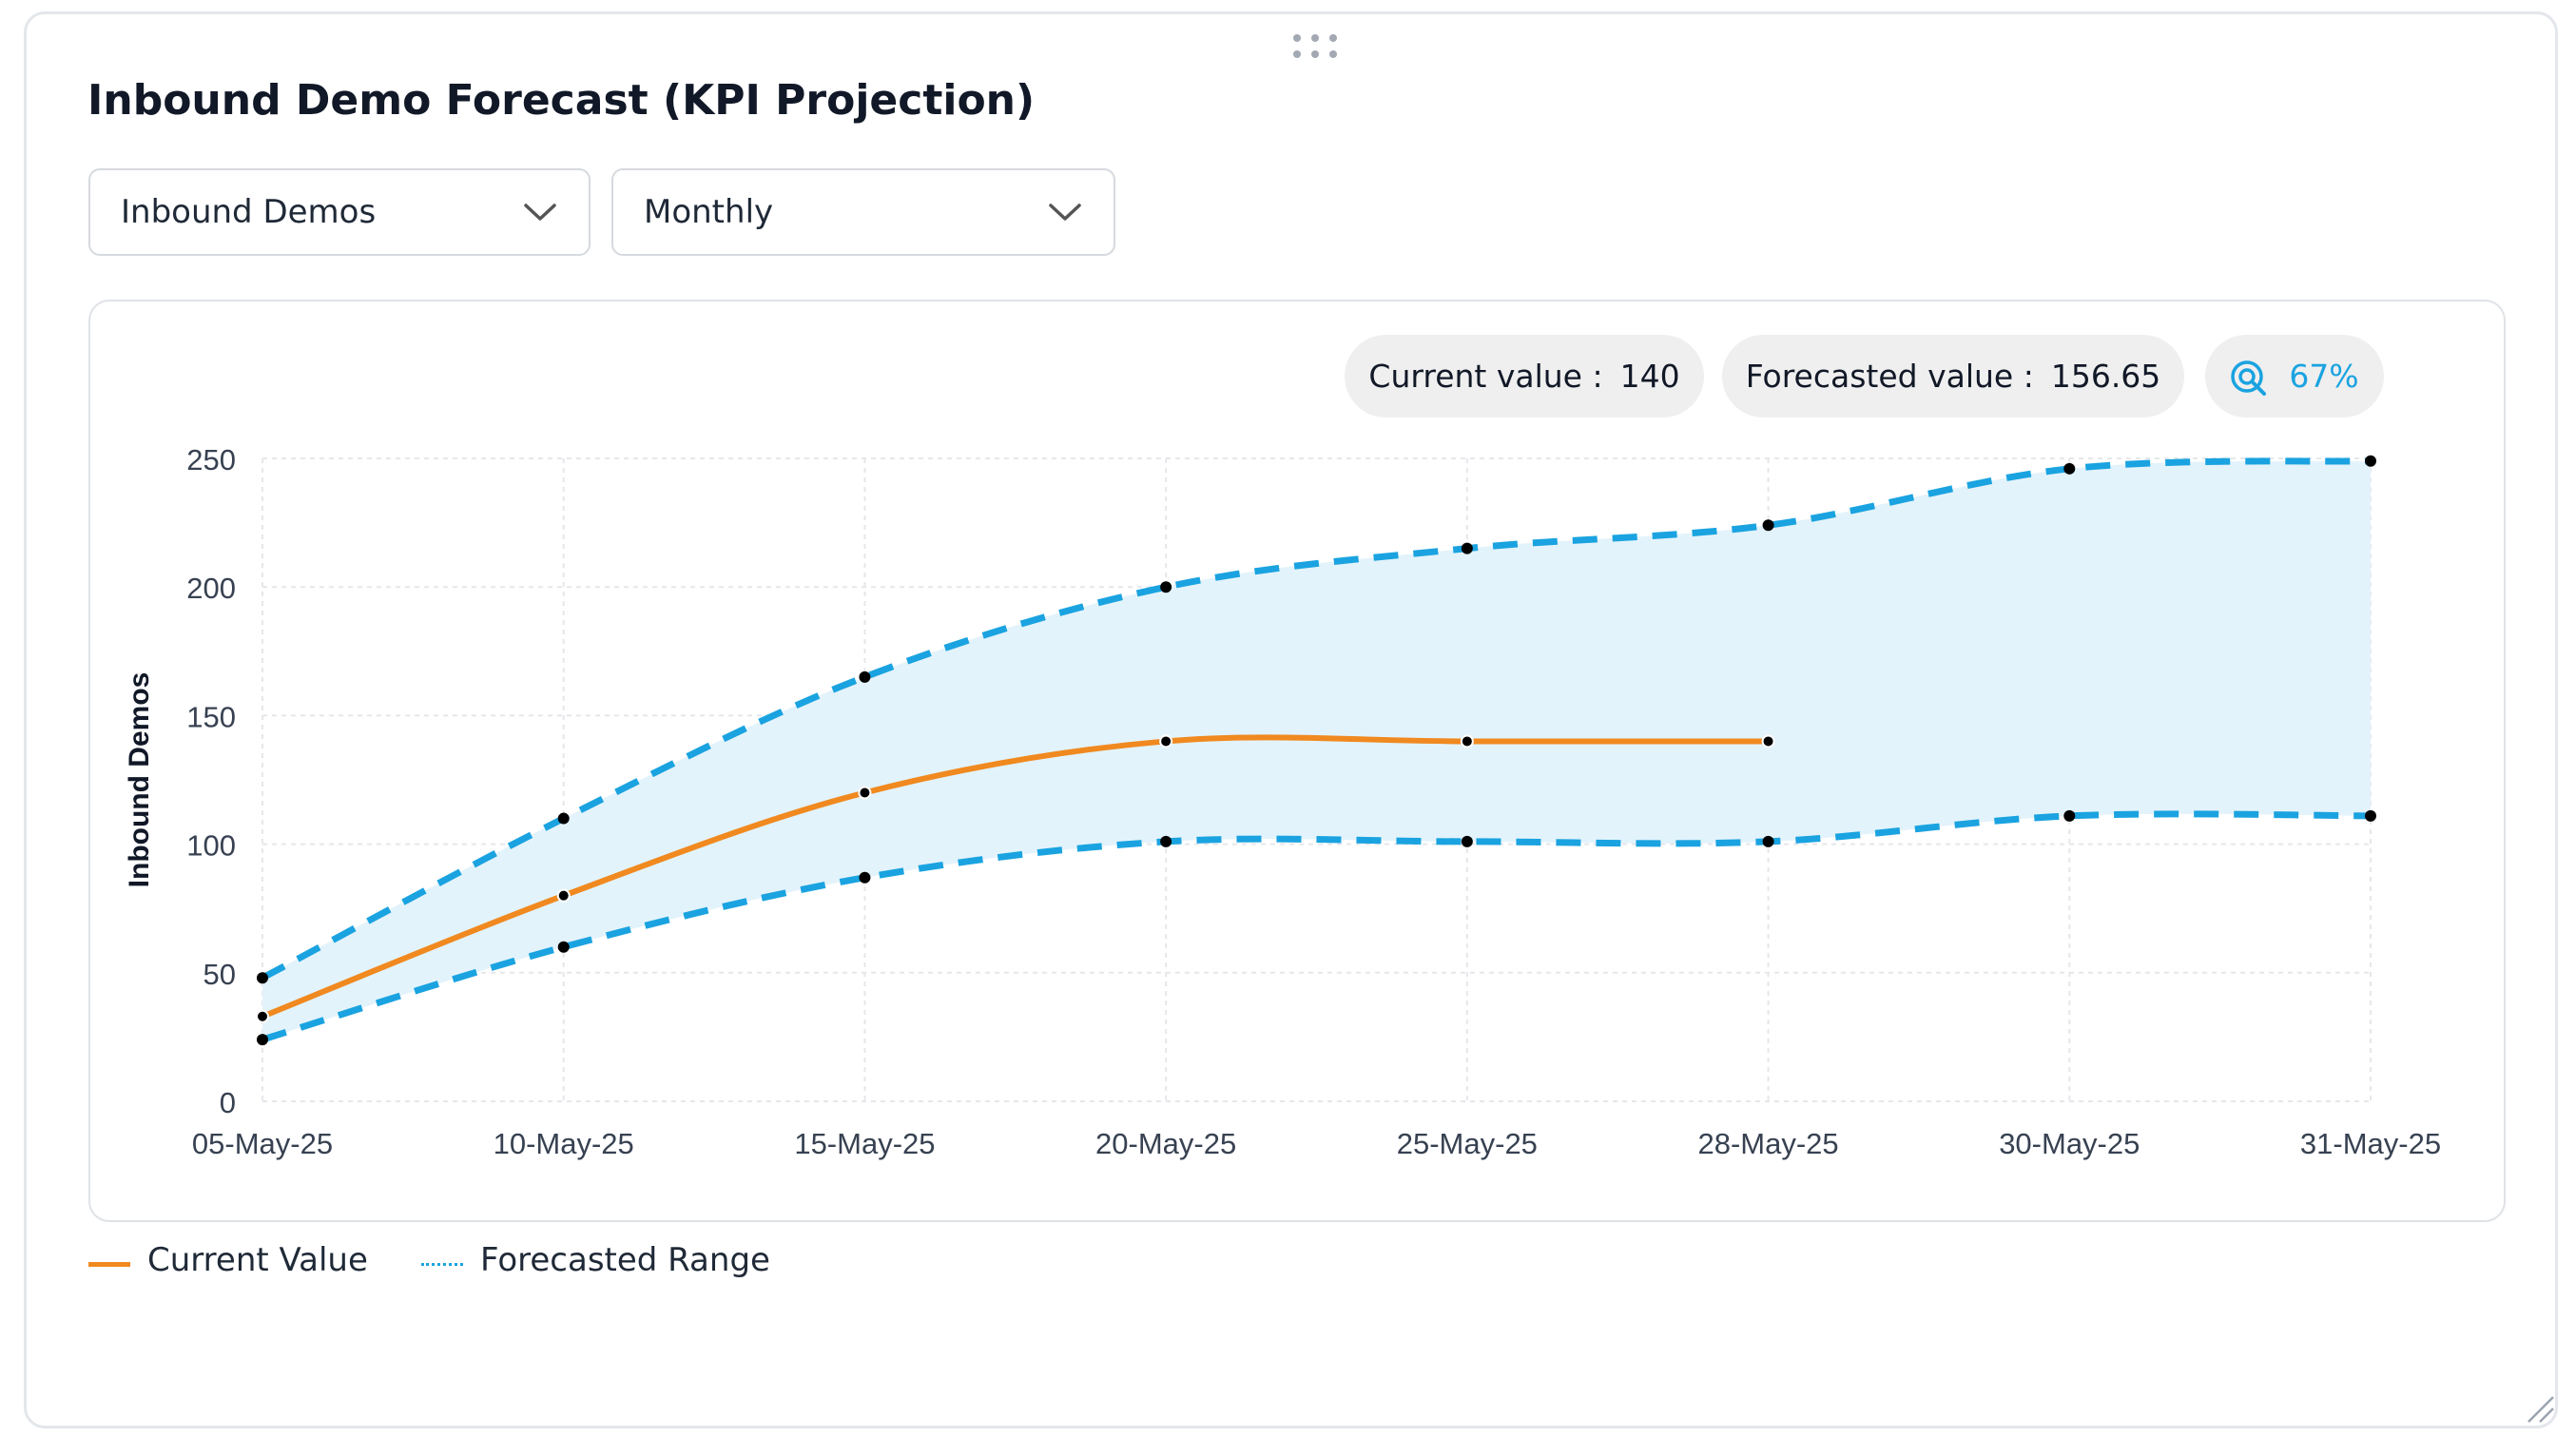 The width and height of the screenshot is (2576, 1438). I want to click on y-tick-label: 150, so click(211, 716).